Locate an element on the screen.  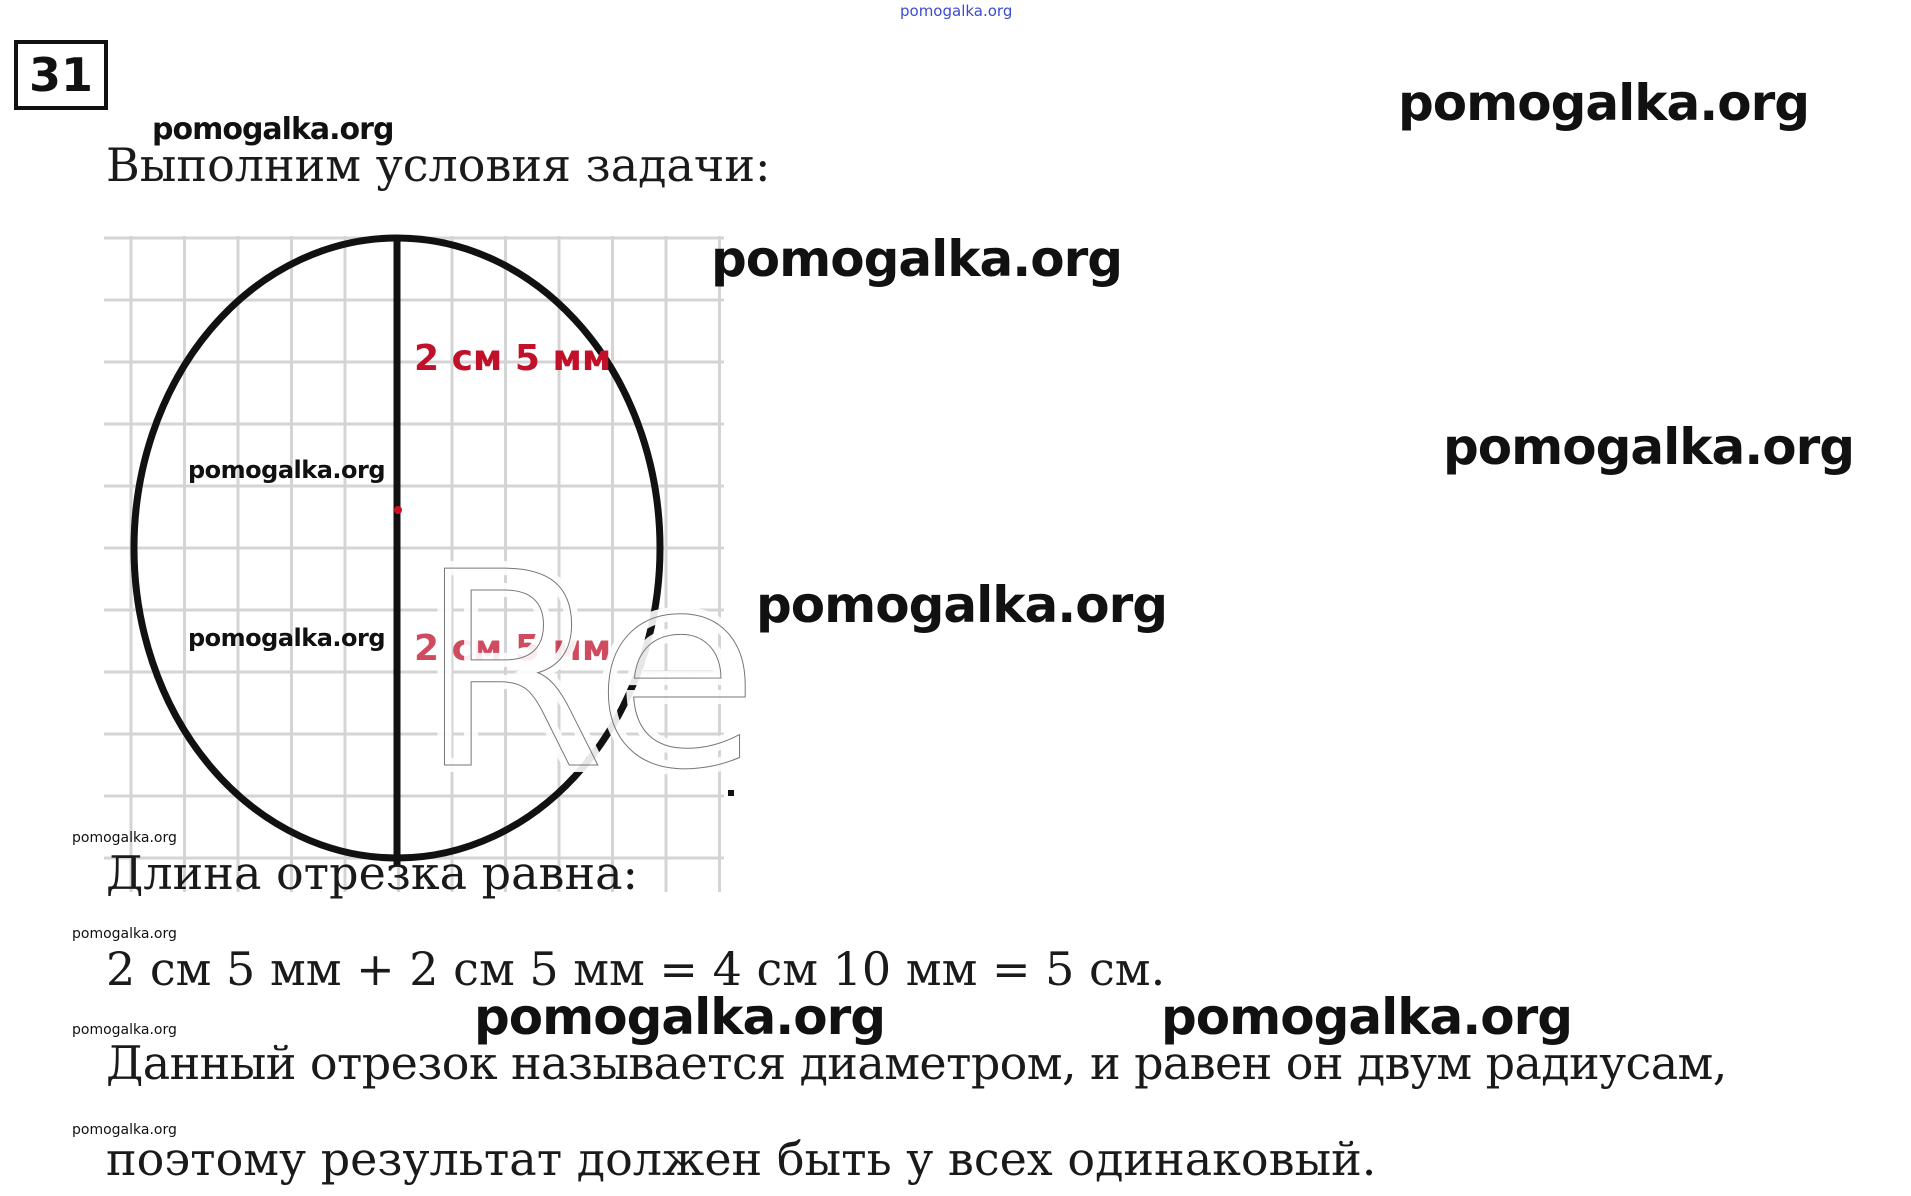
center-dot is located at coordinates (398, 510).